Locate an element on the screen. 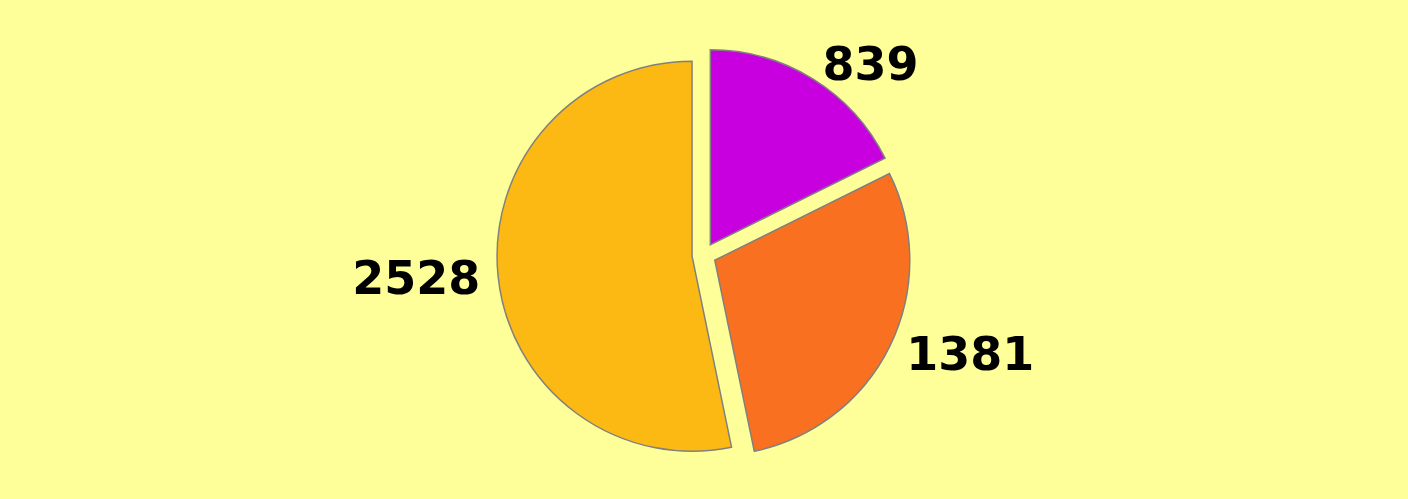 The height and width of the screenshot is (499, 1408). data-label: 1381 is located at coordinates (970, 353).